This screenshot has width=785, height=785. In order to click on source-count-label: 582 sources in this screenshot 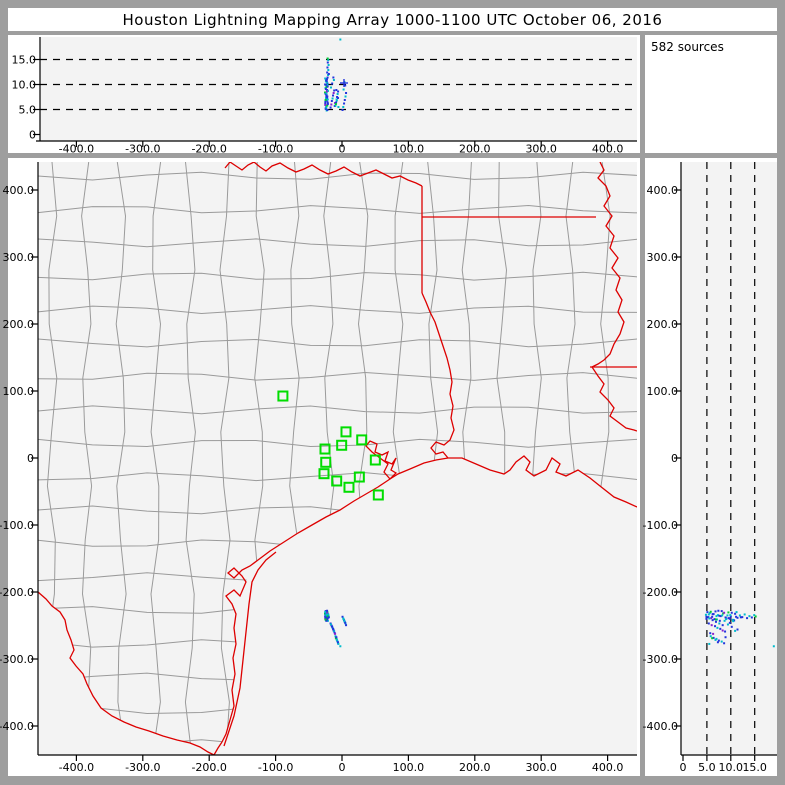, I will do `click(687, 47)`.